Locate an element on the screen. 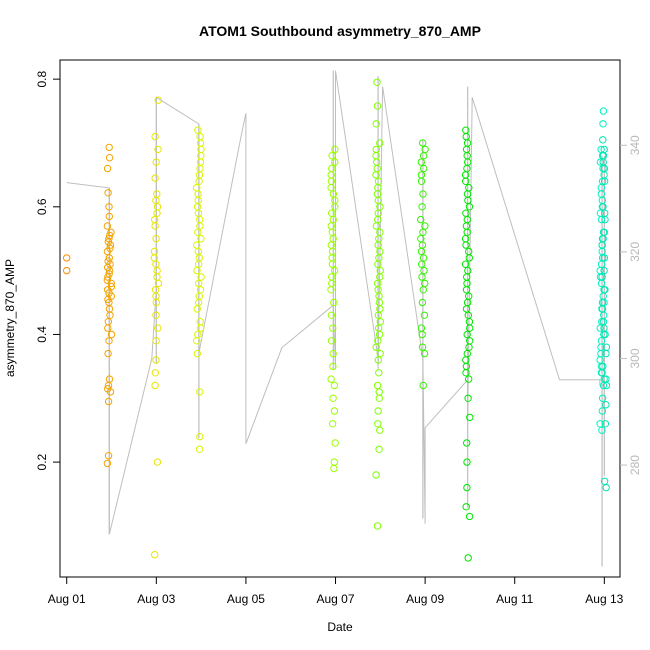 The width and height of the screenshot is (650, 650). y-axis-label: asymmetry_870_AMP is located at coordinates (10, 318).